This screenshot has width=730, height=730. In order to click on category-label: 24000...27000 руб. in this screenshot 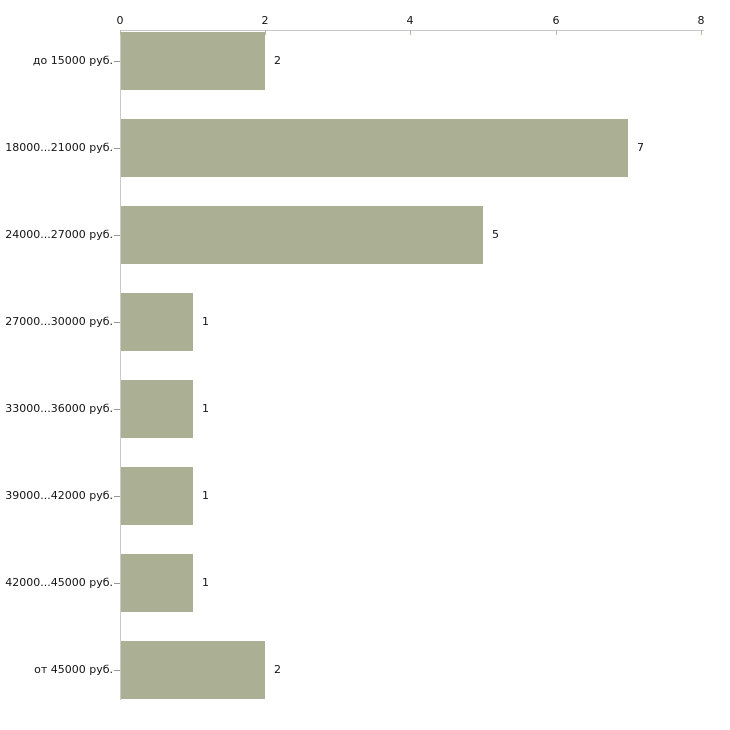, I will do `click(59, 234)`.